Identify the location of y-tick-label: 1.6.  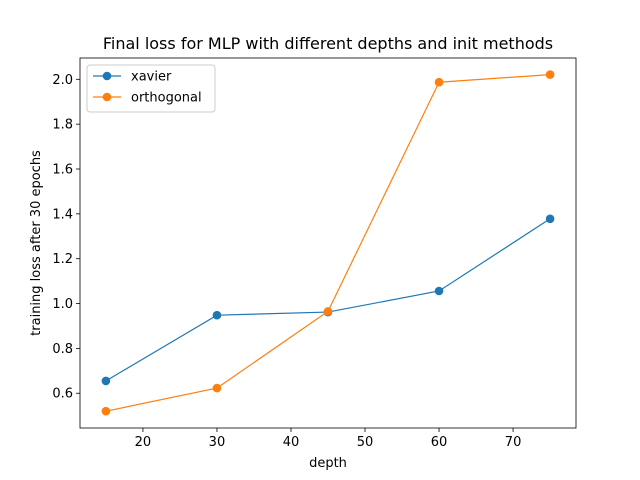
(62, 170).